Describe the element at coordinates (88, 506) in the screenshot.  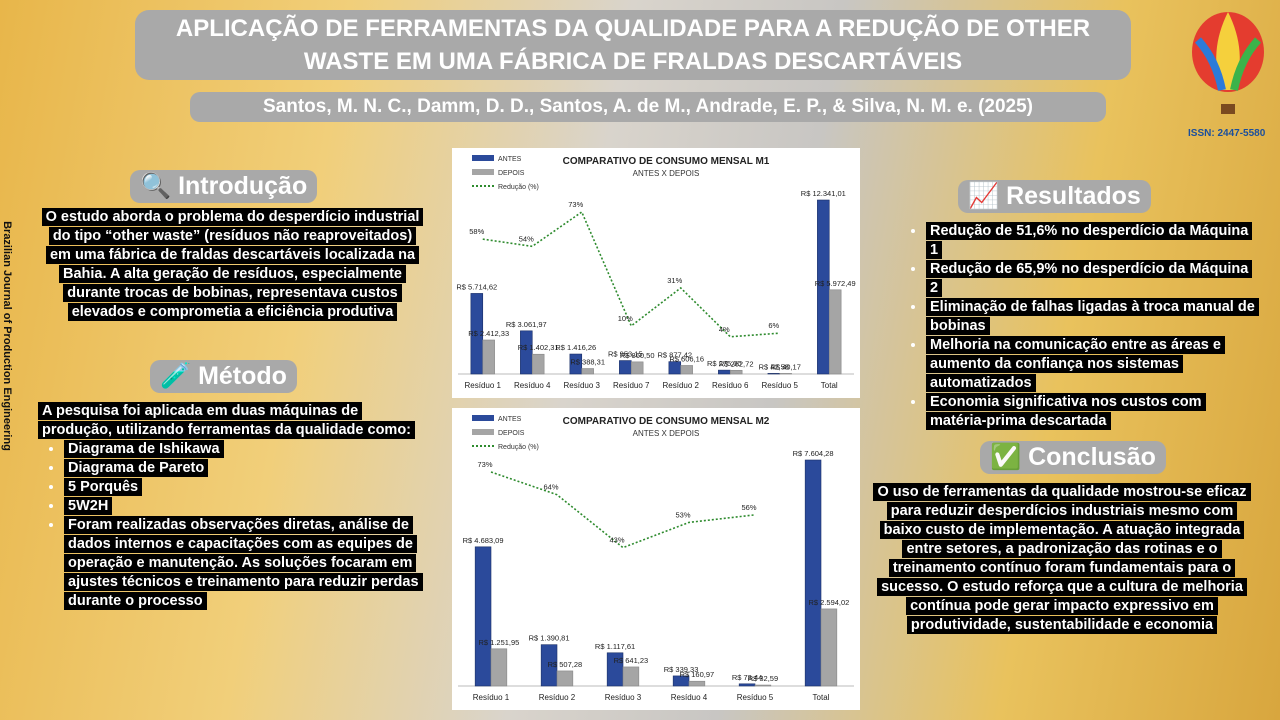
I see `item-text: 5W2H` at that location.